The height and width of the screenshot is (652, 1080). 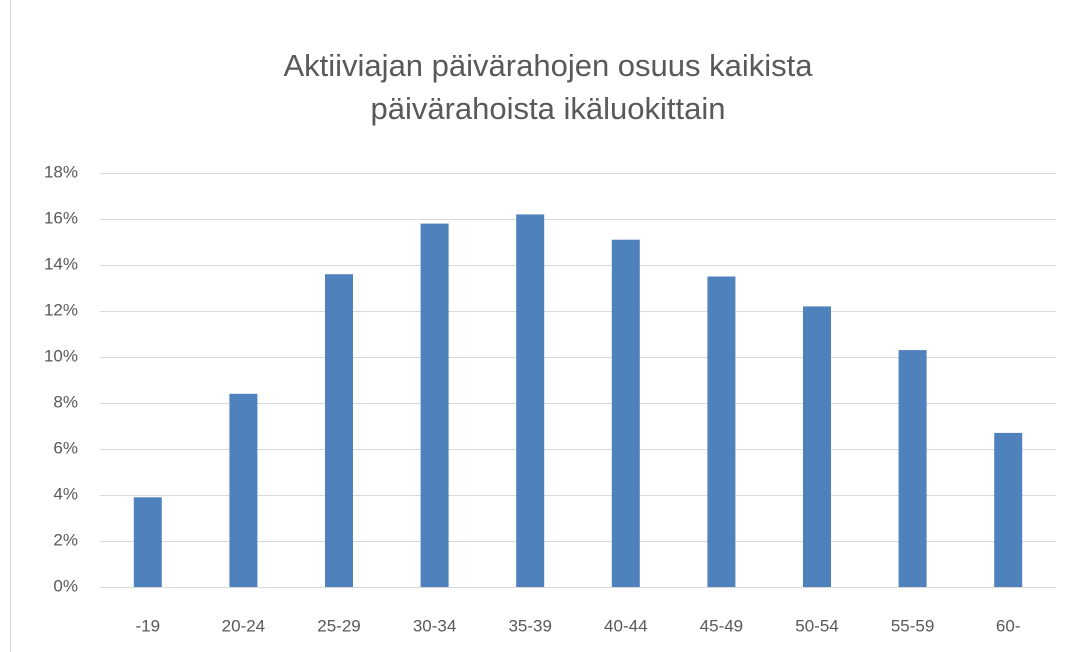 What do you see at coordinates (61, 171) in the screenshot?
I see `y-tick-label: 18%` at bounding box center [61, 171].